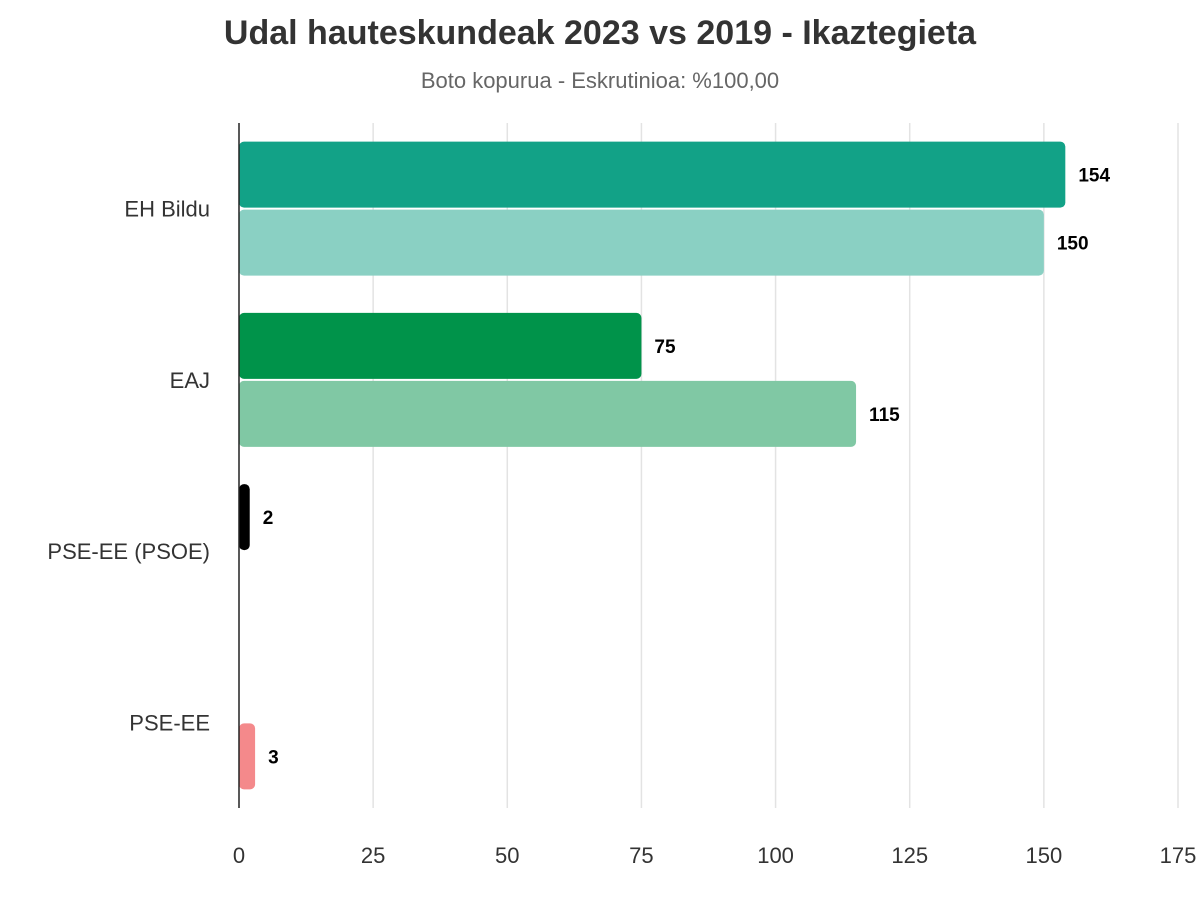 This screenshot has height=900, width=1200. What do you see at coordinates (641, 855) in the screenshot?
I see `x-tick-label: 75` at bounding box center [641, 855].